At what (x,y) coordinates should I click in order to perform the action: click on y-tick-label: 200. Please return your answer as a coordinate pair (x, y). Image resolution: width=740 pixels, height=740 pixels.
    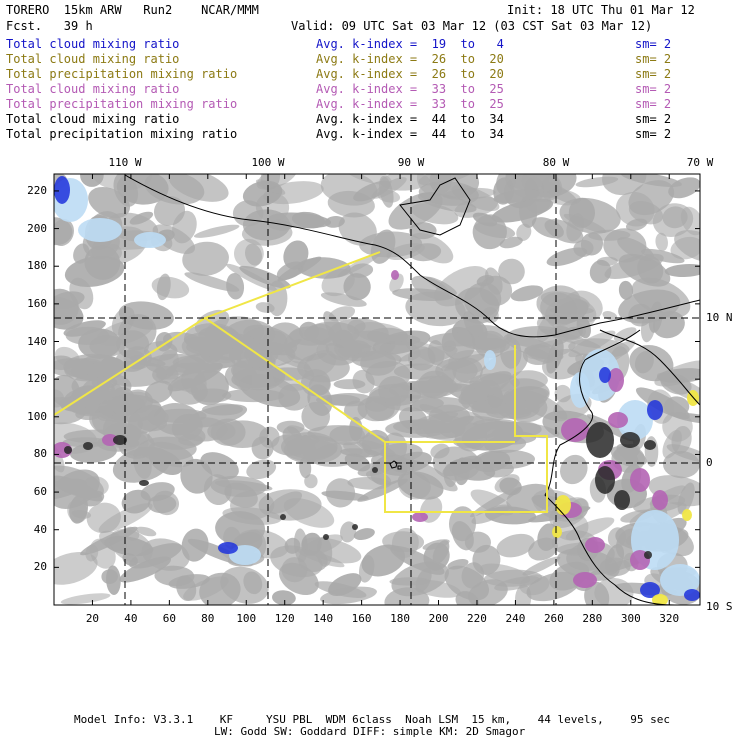
    Looking at the image, I should click on (37, 228).